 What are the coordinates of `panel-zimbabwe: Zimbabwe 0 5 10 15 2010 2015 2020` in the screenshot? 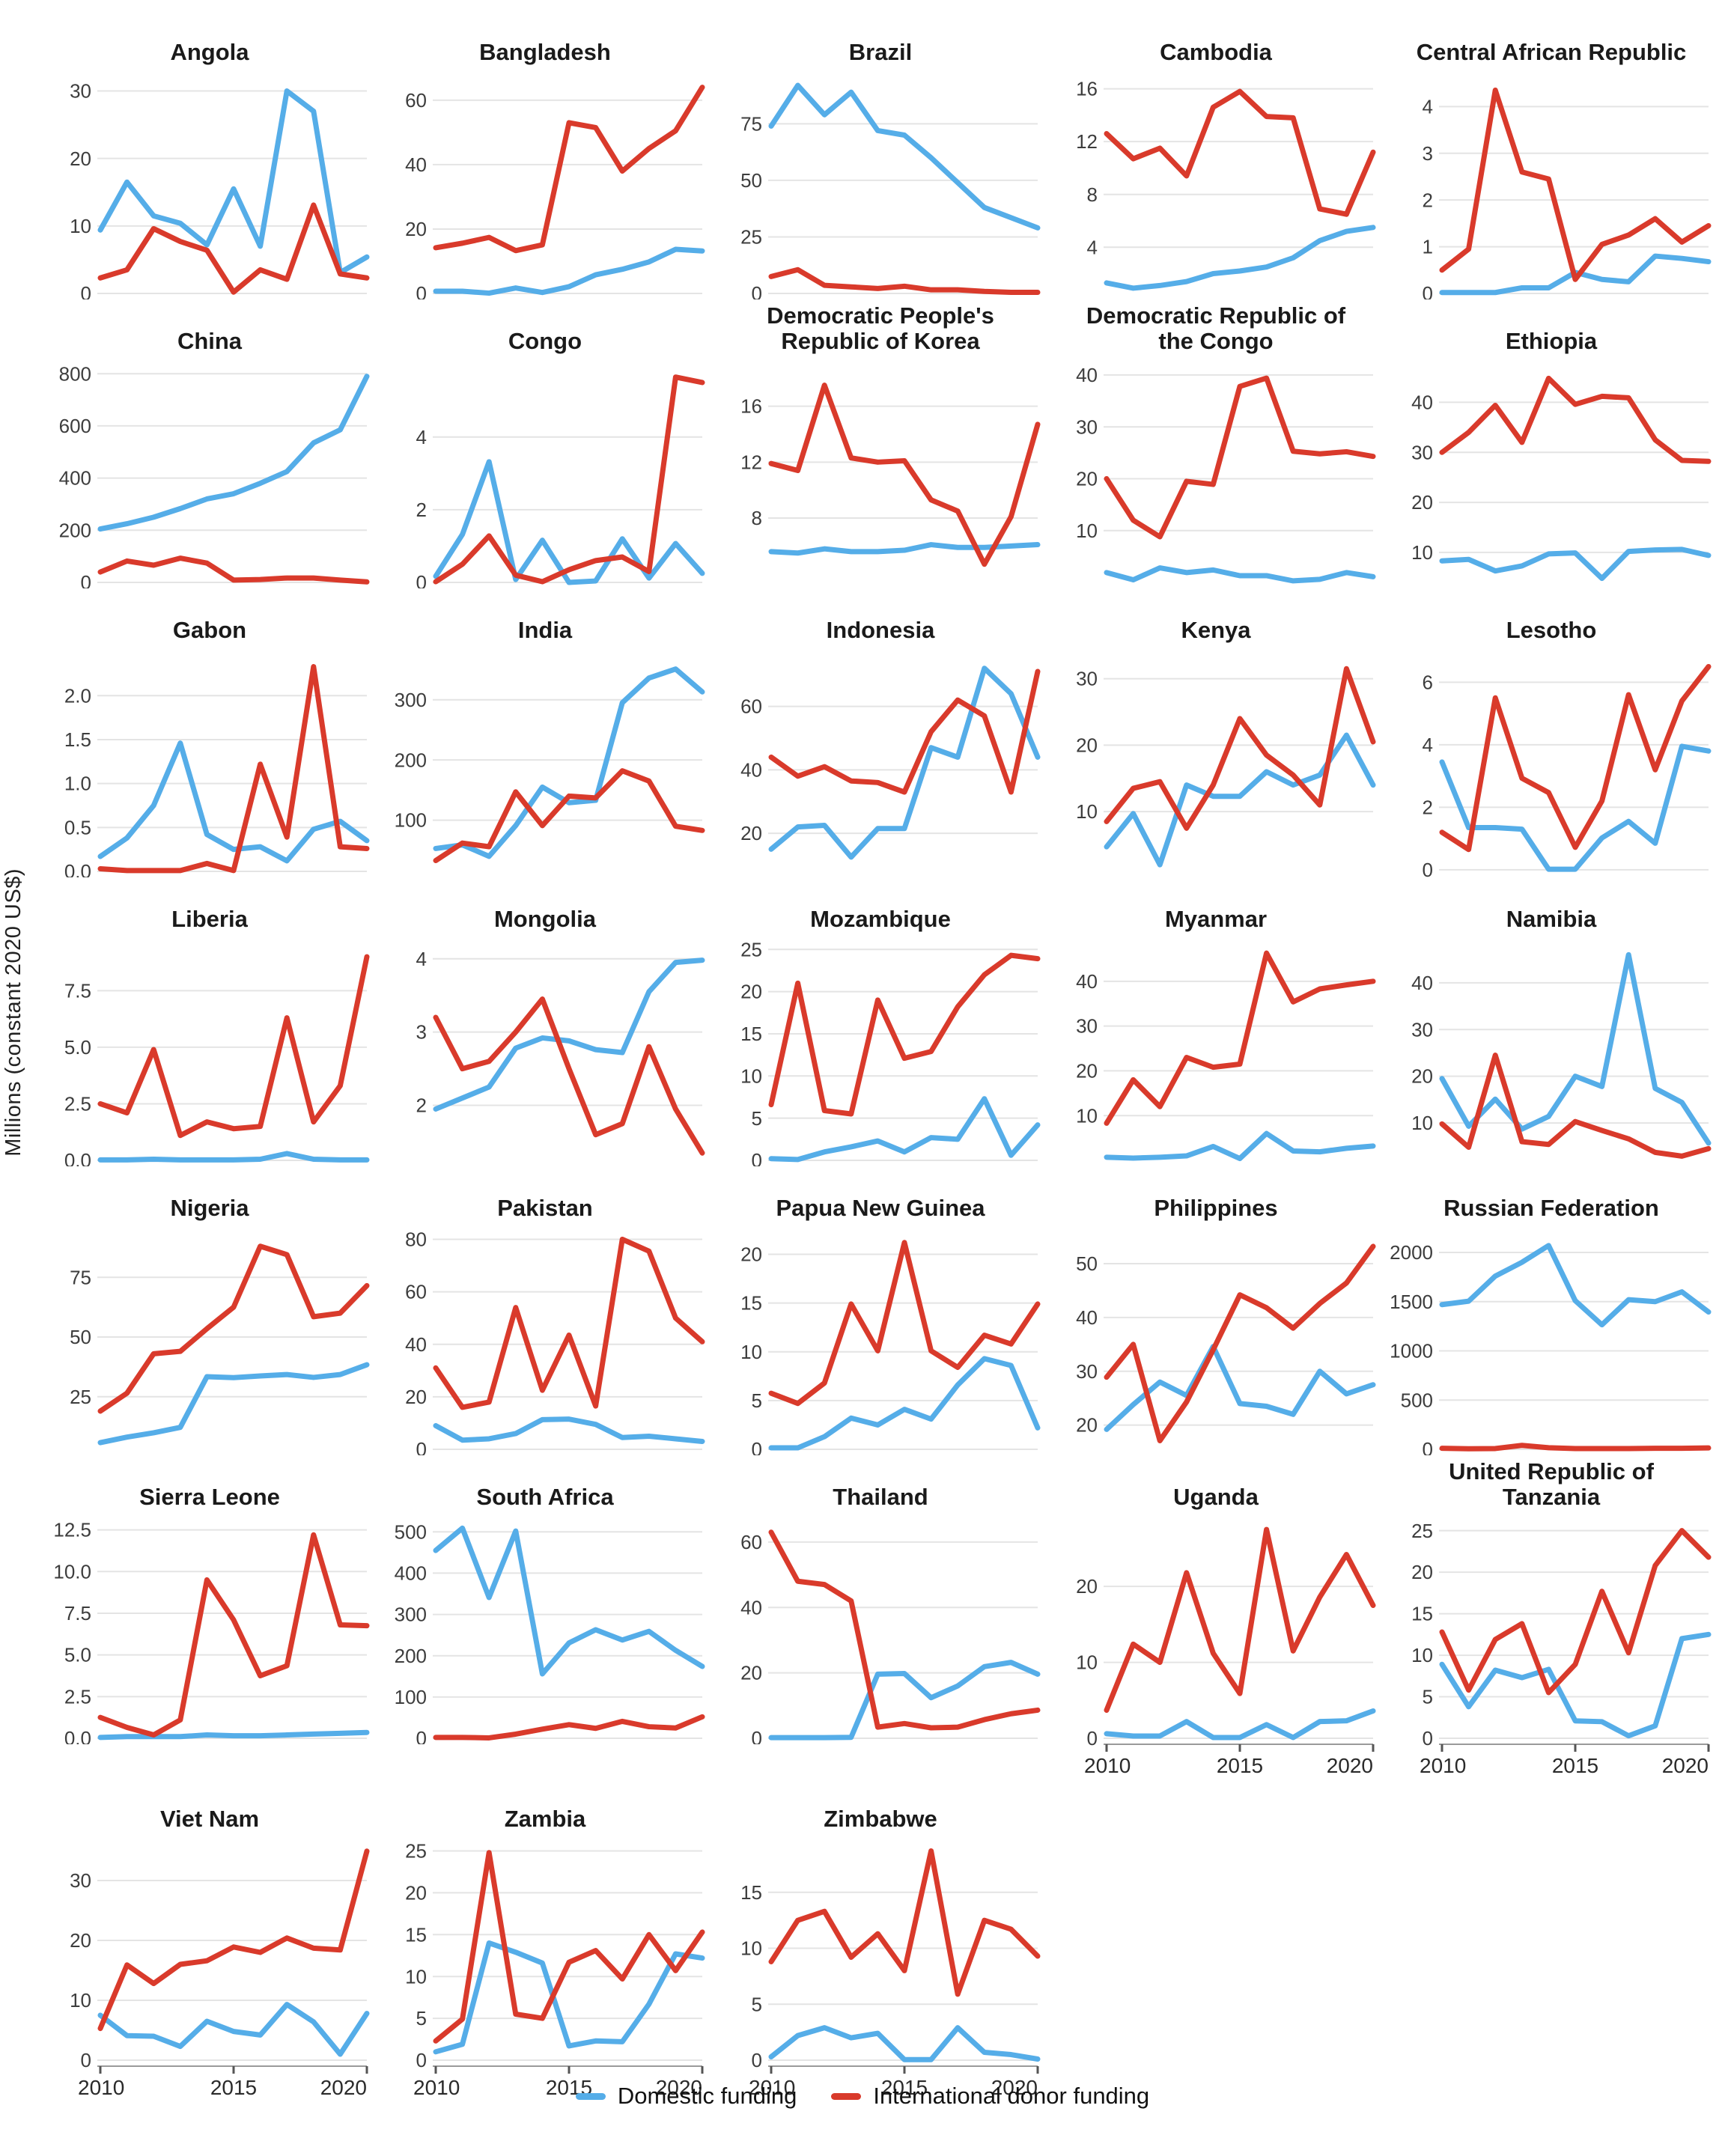 It's located at (881, 1938).